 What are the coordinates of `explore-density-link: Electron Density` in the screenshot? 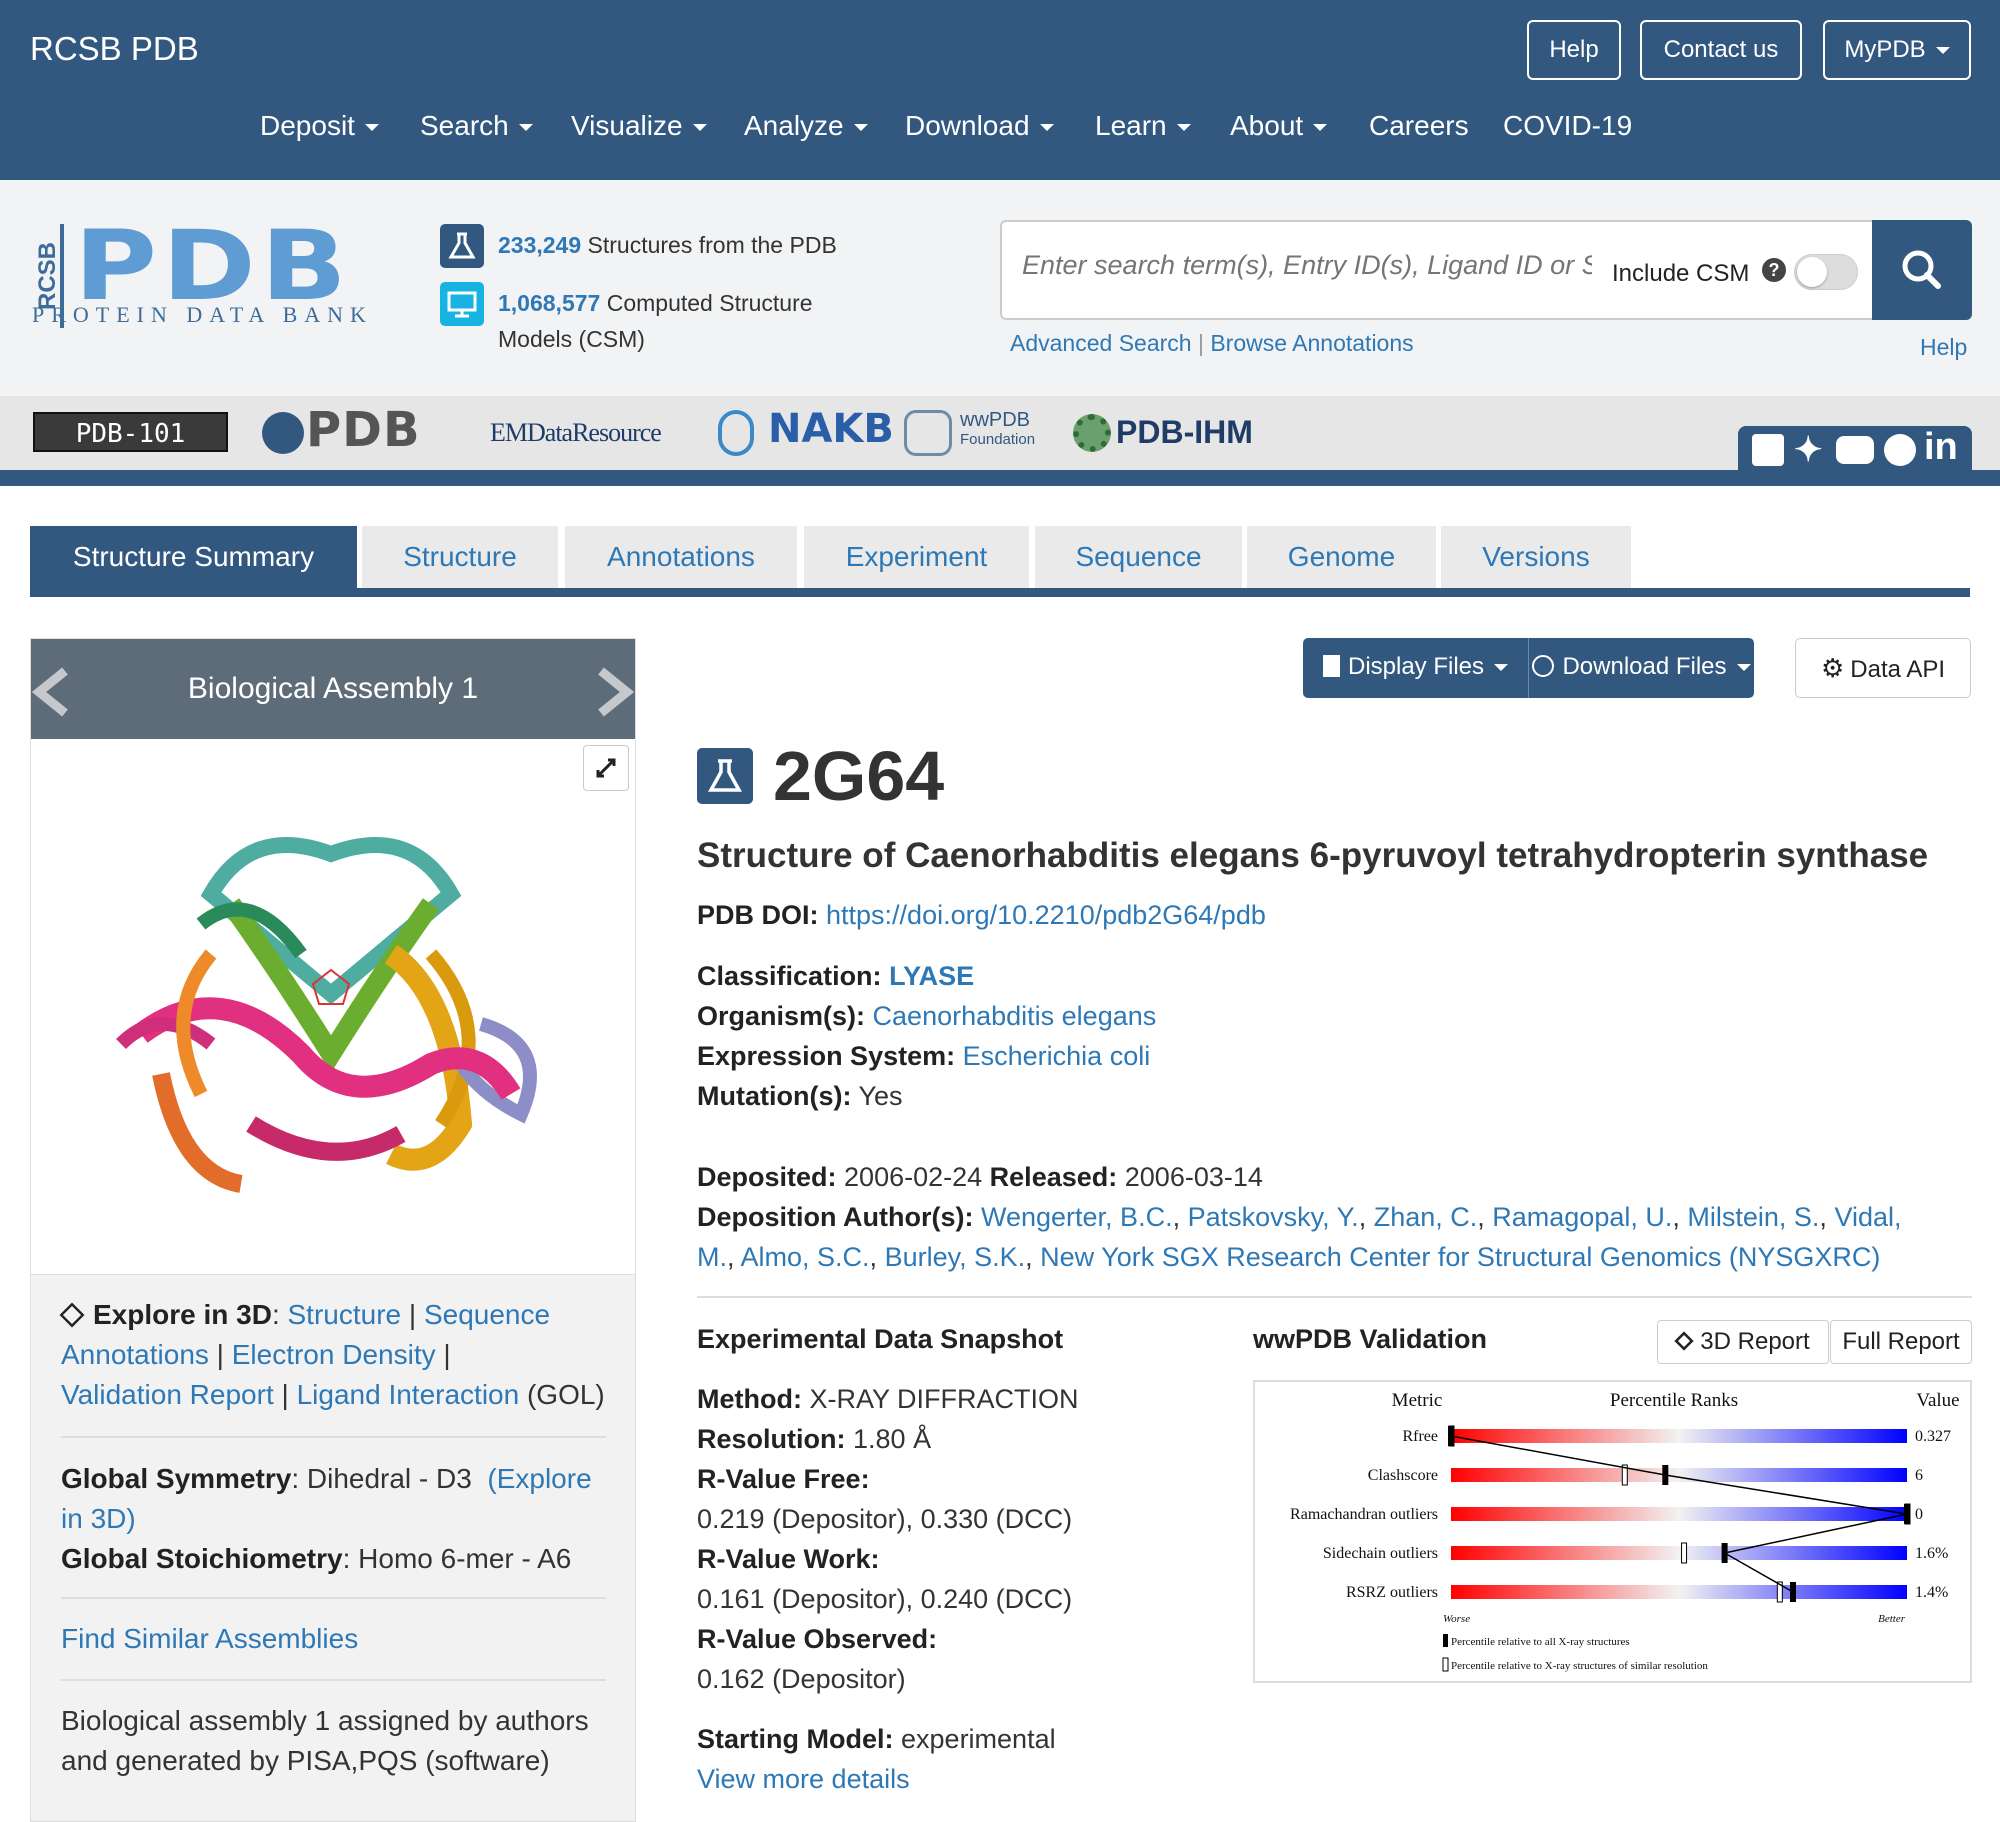 It's located at (333, 1354).